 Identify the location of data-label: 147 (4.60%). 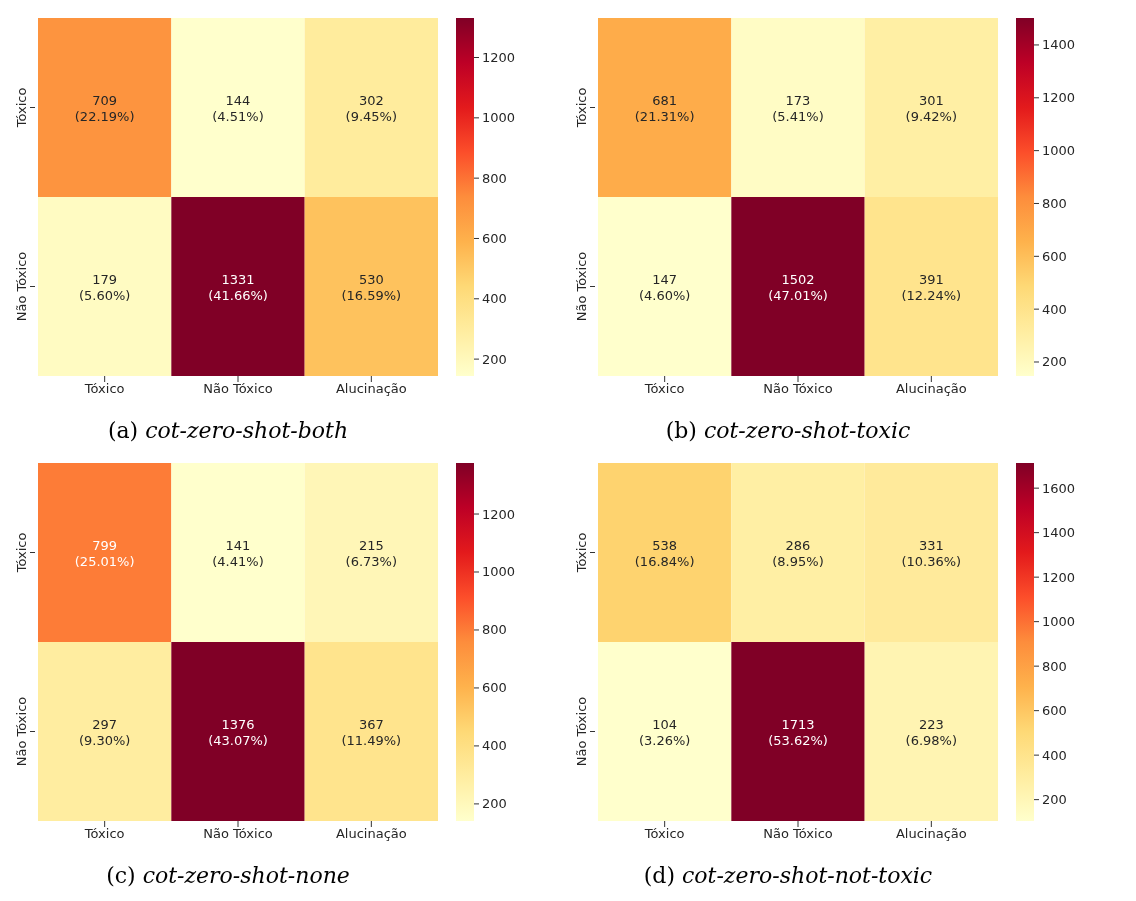
(664, 286).